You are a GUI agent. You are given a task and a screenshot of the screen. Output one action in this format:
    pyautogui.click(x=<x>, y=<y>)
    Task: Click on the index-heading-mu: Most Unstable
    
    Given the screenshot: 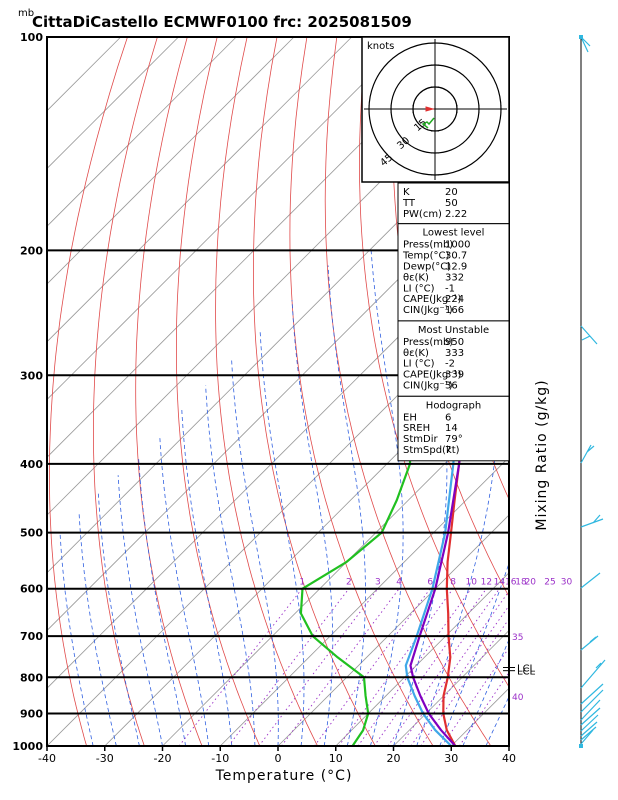 What is the action you would take?
    pyautogui.click(x=453, y=330)
    